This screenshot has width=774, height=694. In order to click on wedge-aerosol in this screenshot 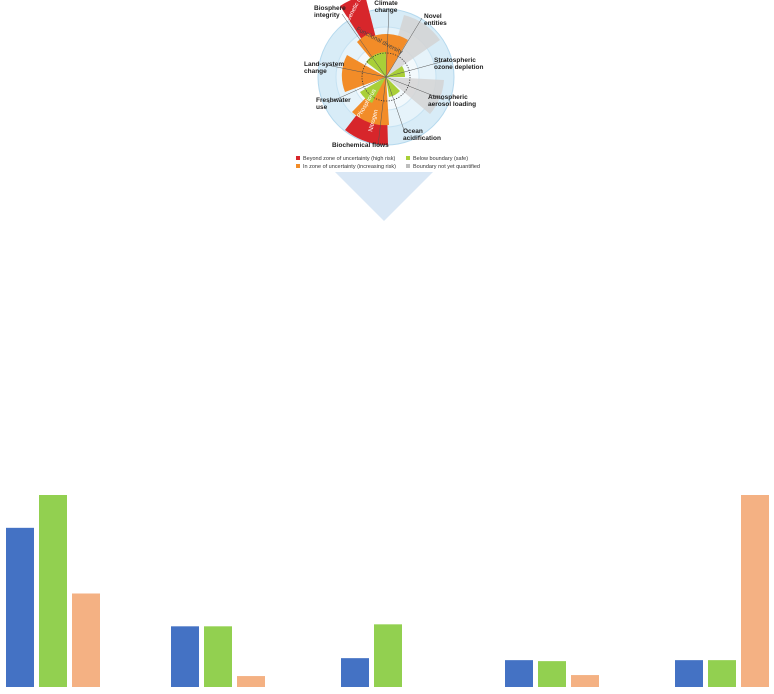, I will do `click(415, 95)`.